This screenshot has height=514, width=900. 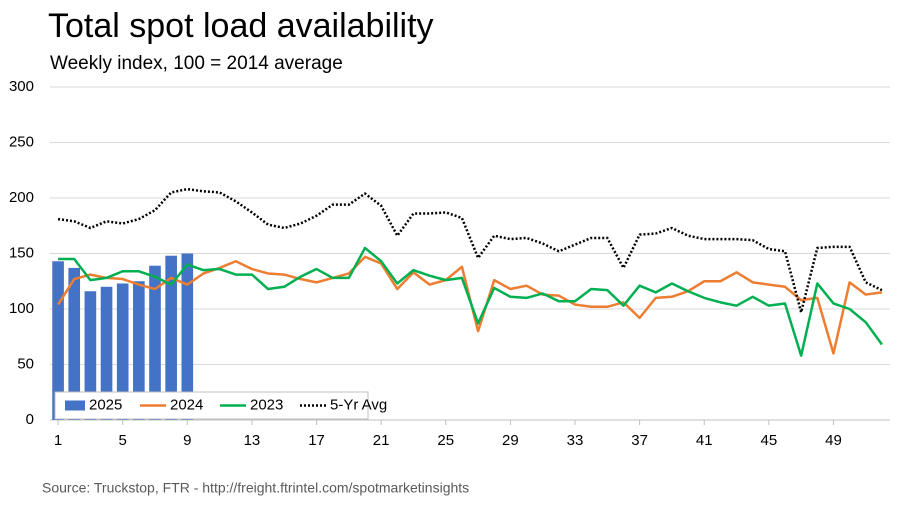 What do you see at coordinates (241, 26) in the screenshot?
I see `chart-title: Total spot load availability` at bounding box center [241, 26].